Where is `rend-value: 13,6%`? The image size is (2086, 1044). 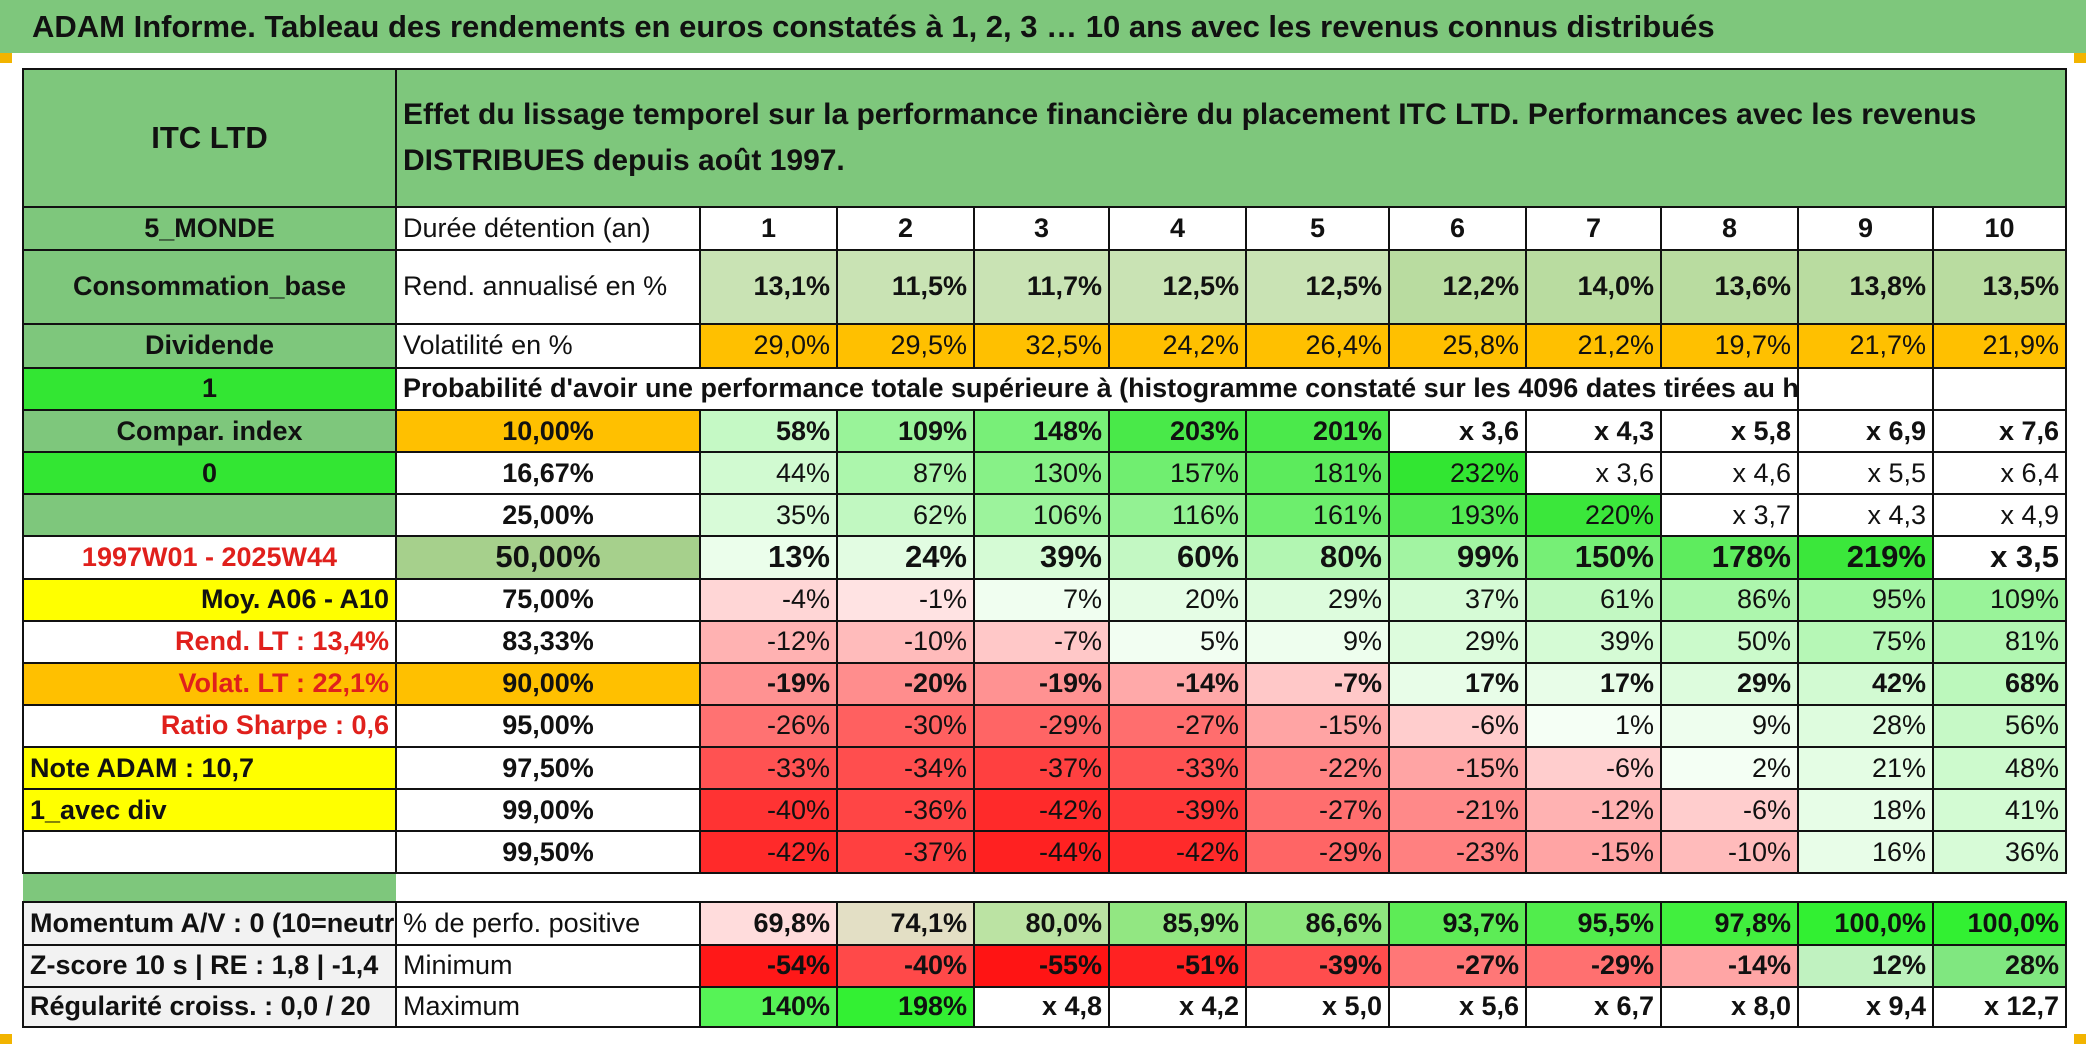
rend-value: 13,6% is located at coordinates (1729, 286).